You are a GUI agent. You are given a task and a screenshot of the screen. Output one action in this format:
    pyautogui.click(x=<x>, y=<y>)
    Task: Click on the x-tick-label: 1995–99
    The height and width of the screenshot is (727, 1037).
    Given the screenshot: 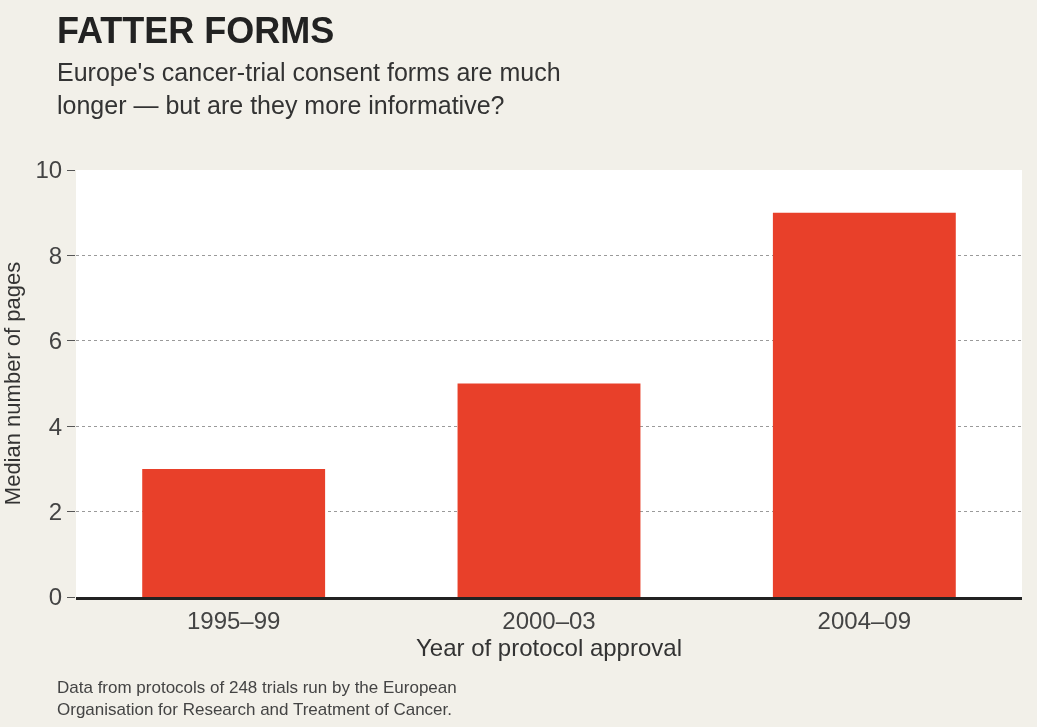 What is the action you would take?
    pyautogui.click(x=233, y=620)
    